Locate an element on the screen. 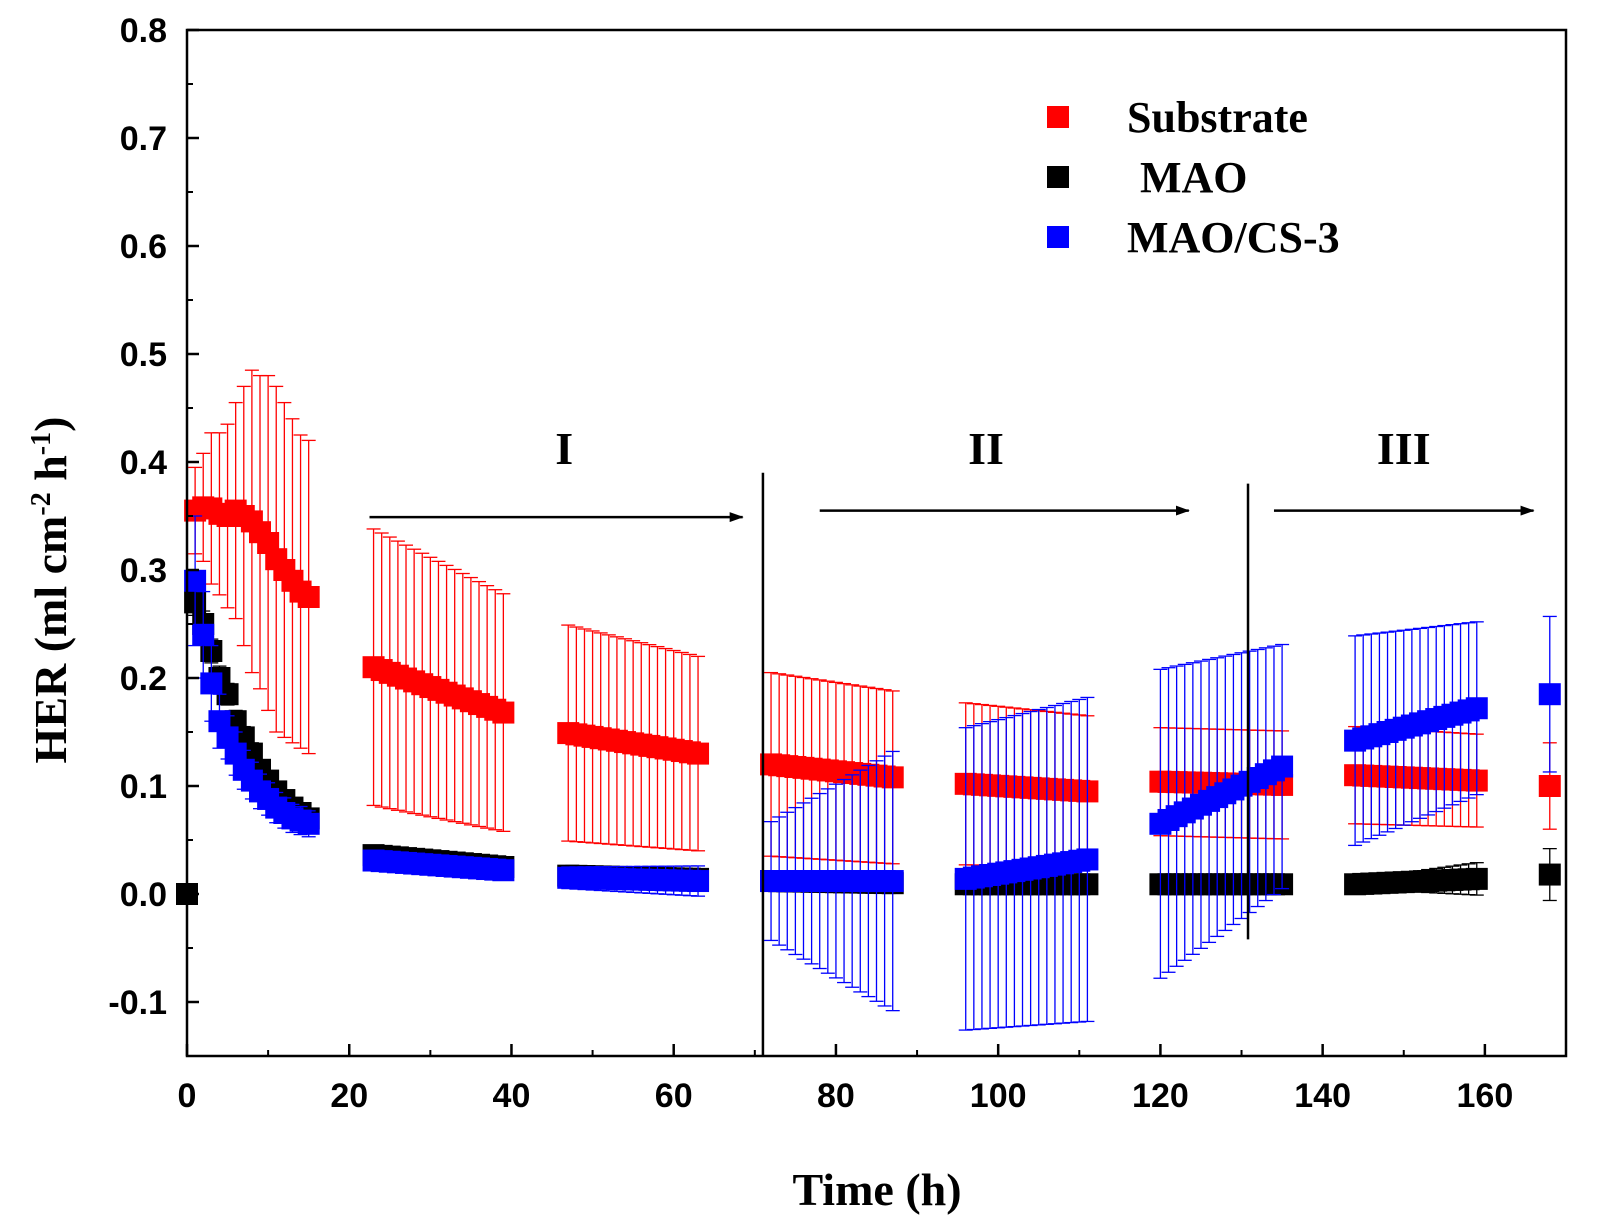 The image size is (1600, 1228). y-tick-label: 0.4 is located at coordinates (143, 463).